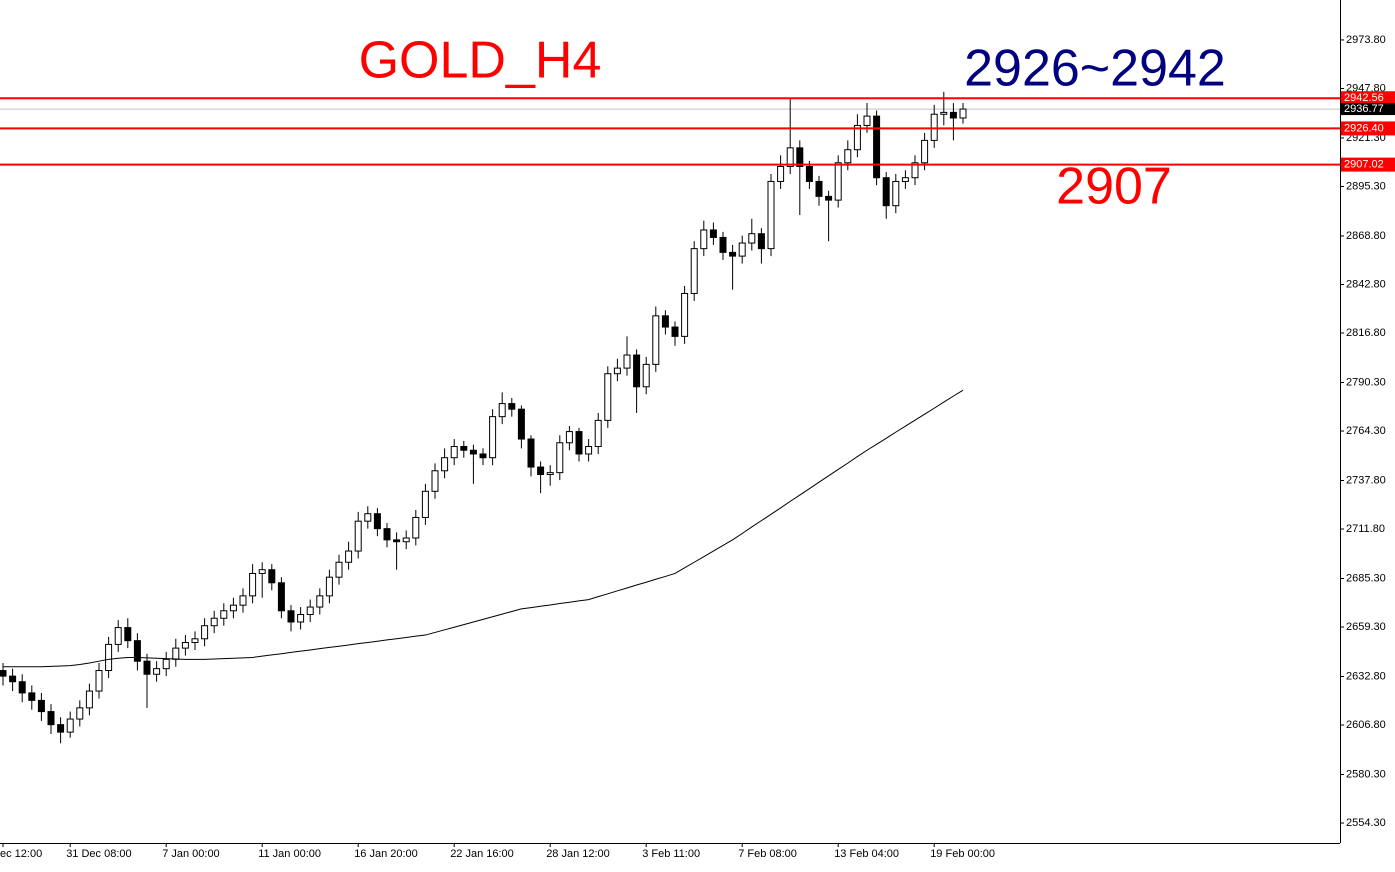 The image size is (1395, 872). I want to click on annotation: 2907, so click(1114, 187).